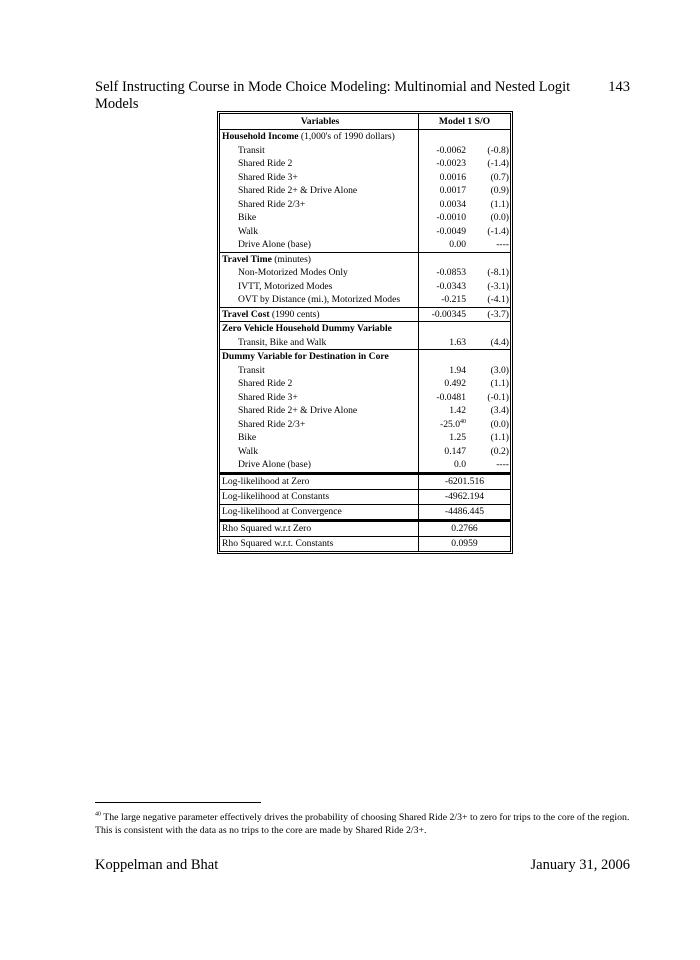 The height and width of the screenshot is (960, 700). What do you see at coordinates (464, 178) in the screenshot?
I see `row-values: 0.0016 (0.7)` at bounding box center [464, 178].